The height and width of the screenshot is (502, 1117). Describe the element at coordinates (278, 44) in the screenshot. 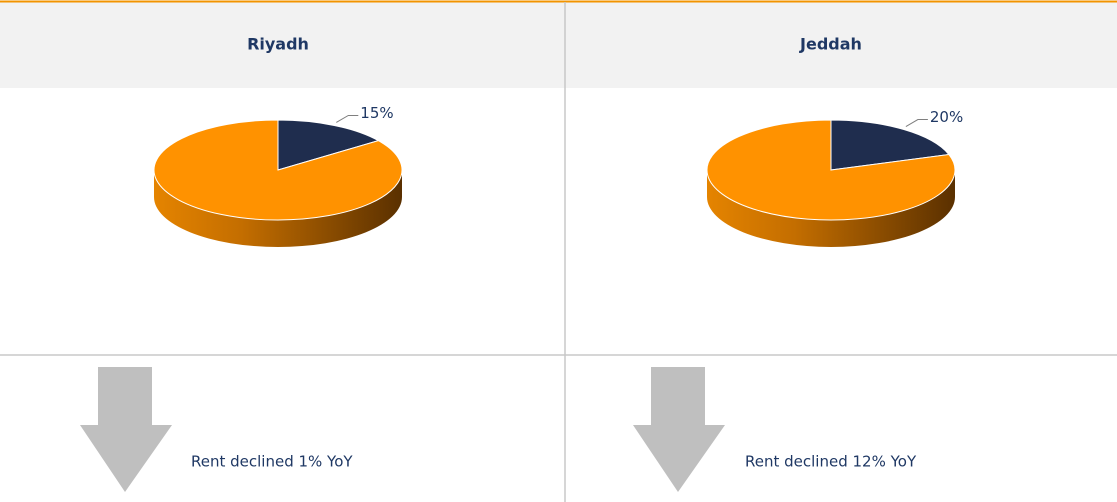

I see `column-header: Riyadh` at that location.